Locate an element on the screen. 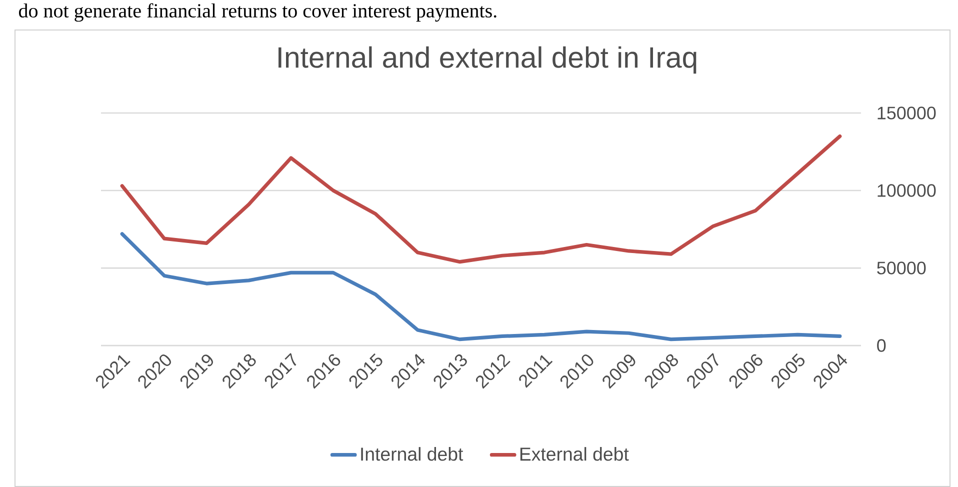 The image size is (958, 487). legend-label: Internal debt is located at coordinates (412, 454).